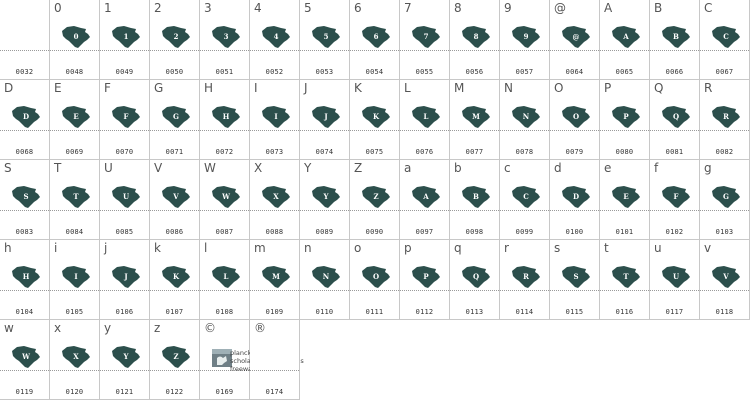 The width and height of the screenshot is (751, 401). What do you see at coordinates (258, 8) in the screenshot?
I see `character-label: 4` at bounding box center [258, 8].